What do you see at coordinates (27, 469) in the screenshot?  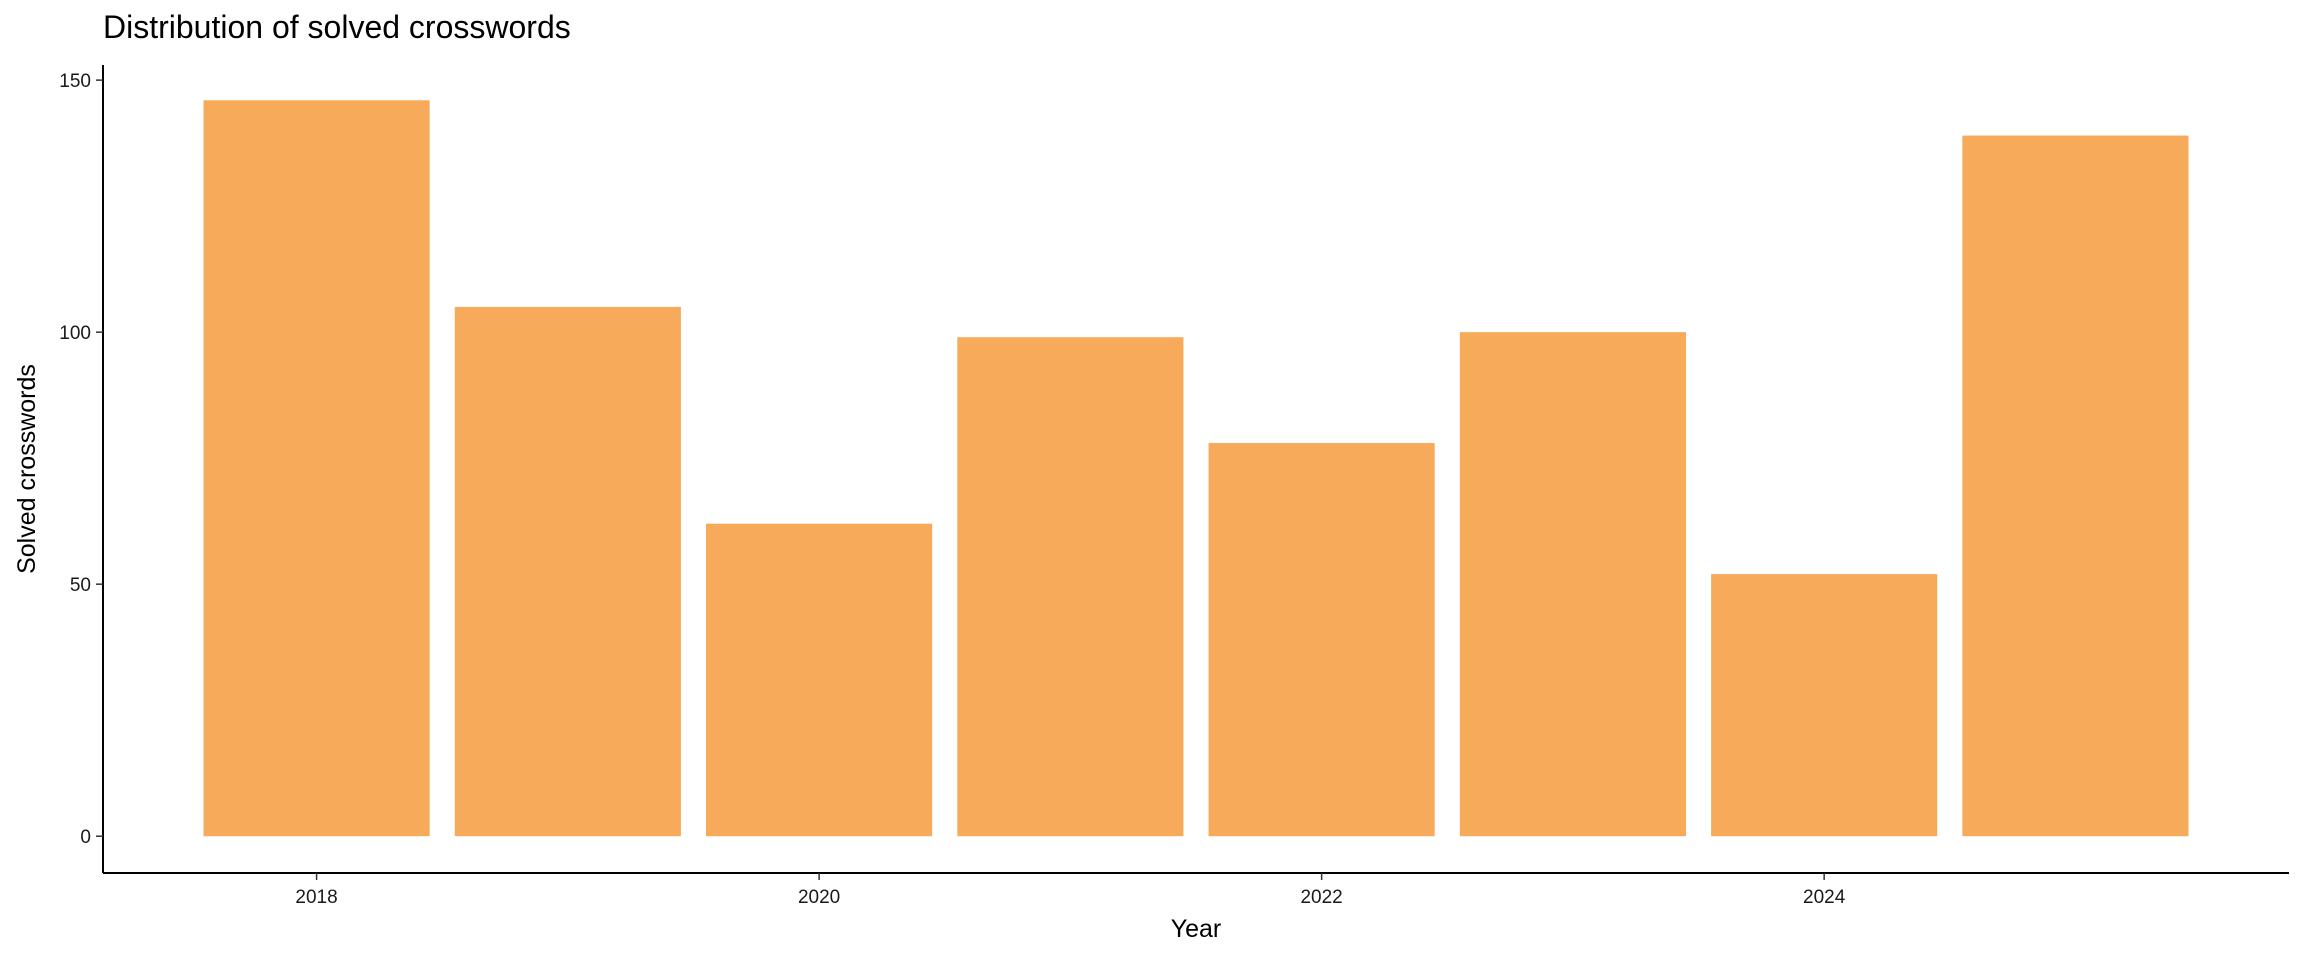 I see `y-axis-title: Solved crosswords` at bounding box center [27, 469].